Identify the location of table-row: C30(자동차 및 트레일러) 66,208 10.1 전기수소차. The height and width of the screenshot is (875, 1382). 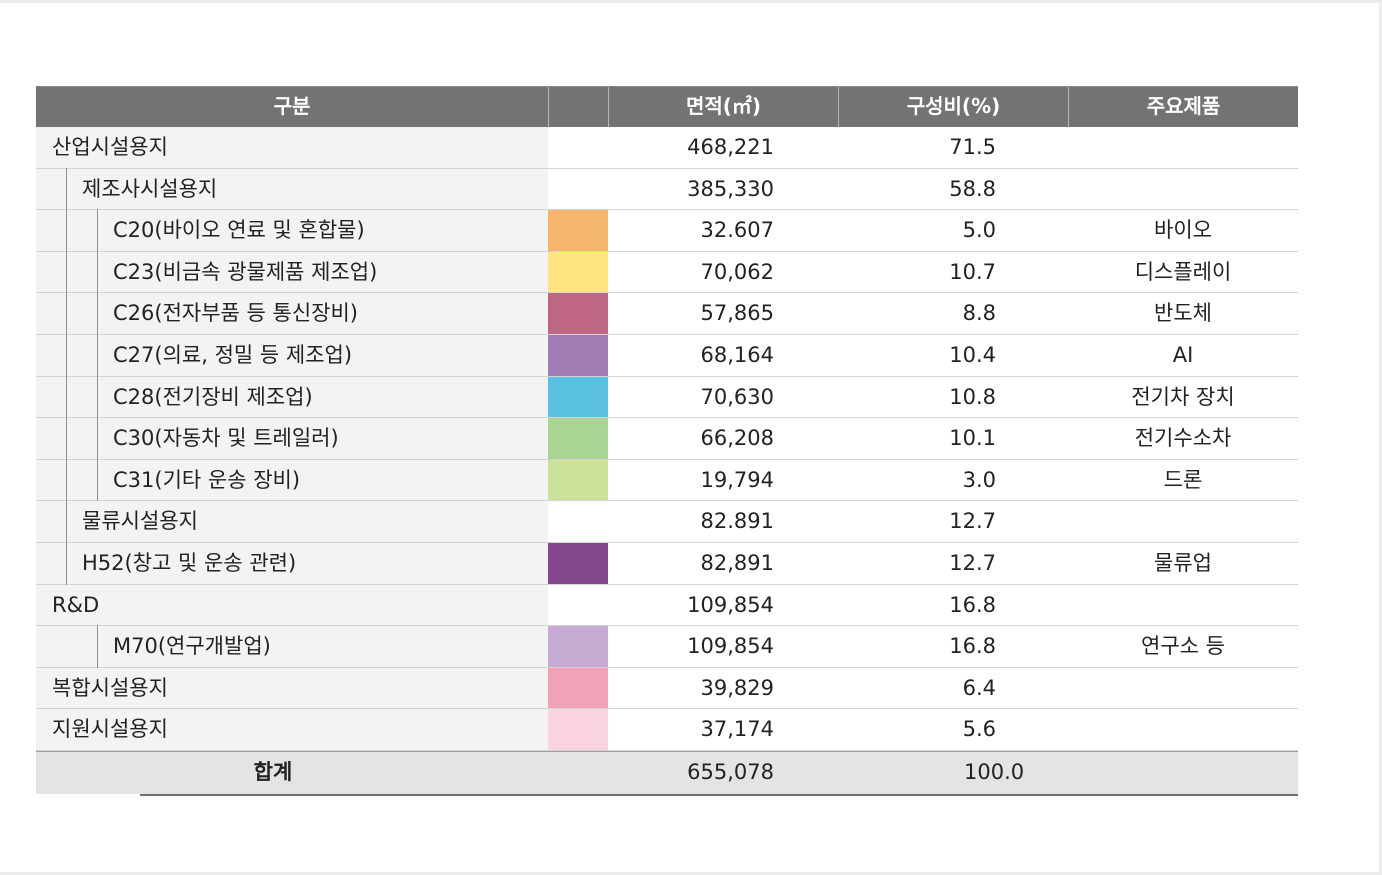
(667, 438).